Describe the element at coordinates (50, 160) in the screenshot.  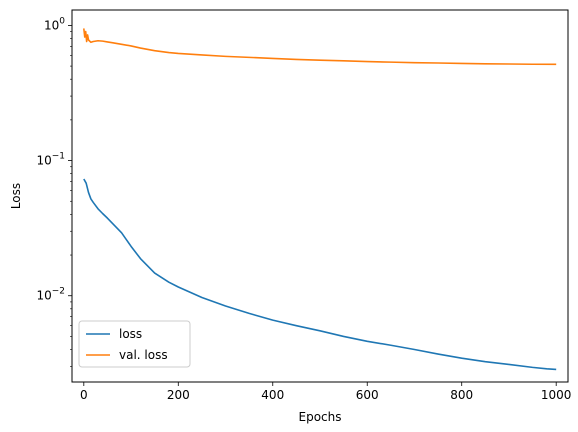
I see `y-tick-label: 10⁻¹` at that location.